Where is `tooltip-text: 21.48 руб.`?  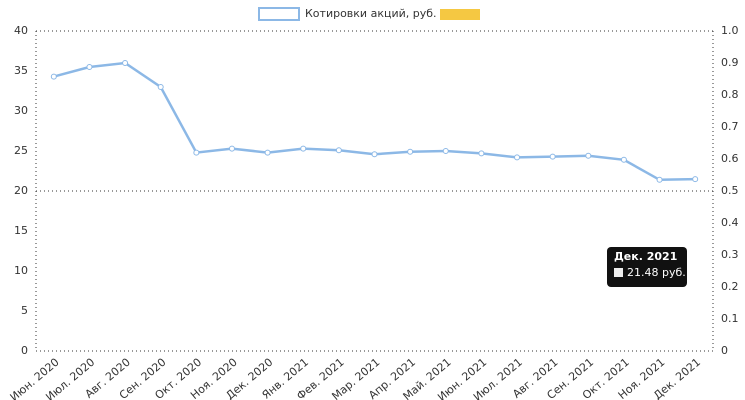 tooltip-text: 21.48 руб. is located at coordinates (656, 272).